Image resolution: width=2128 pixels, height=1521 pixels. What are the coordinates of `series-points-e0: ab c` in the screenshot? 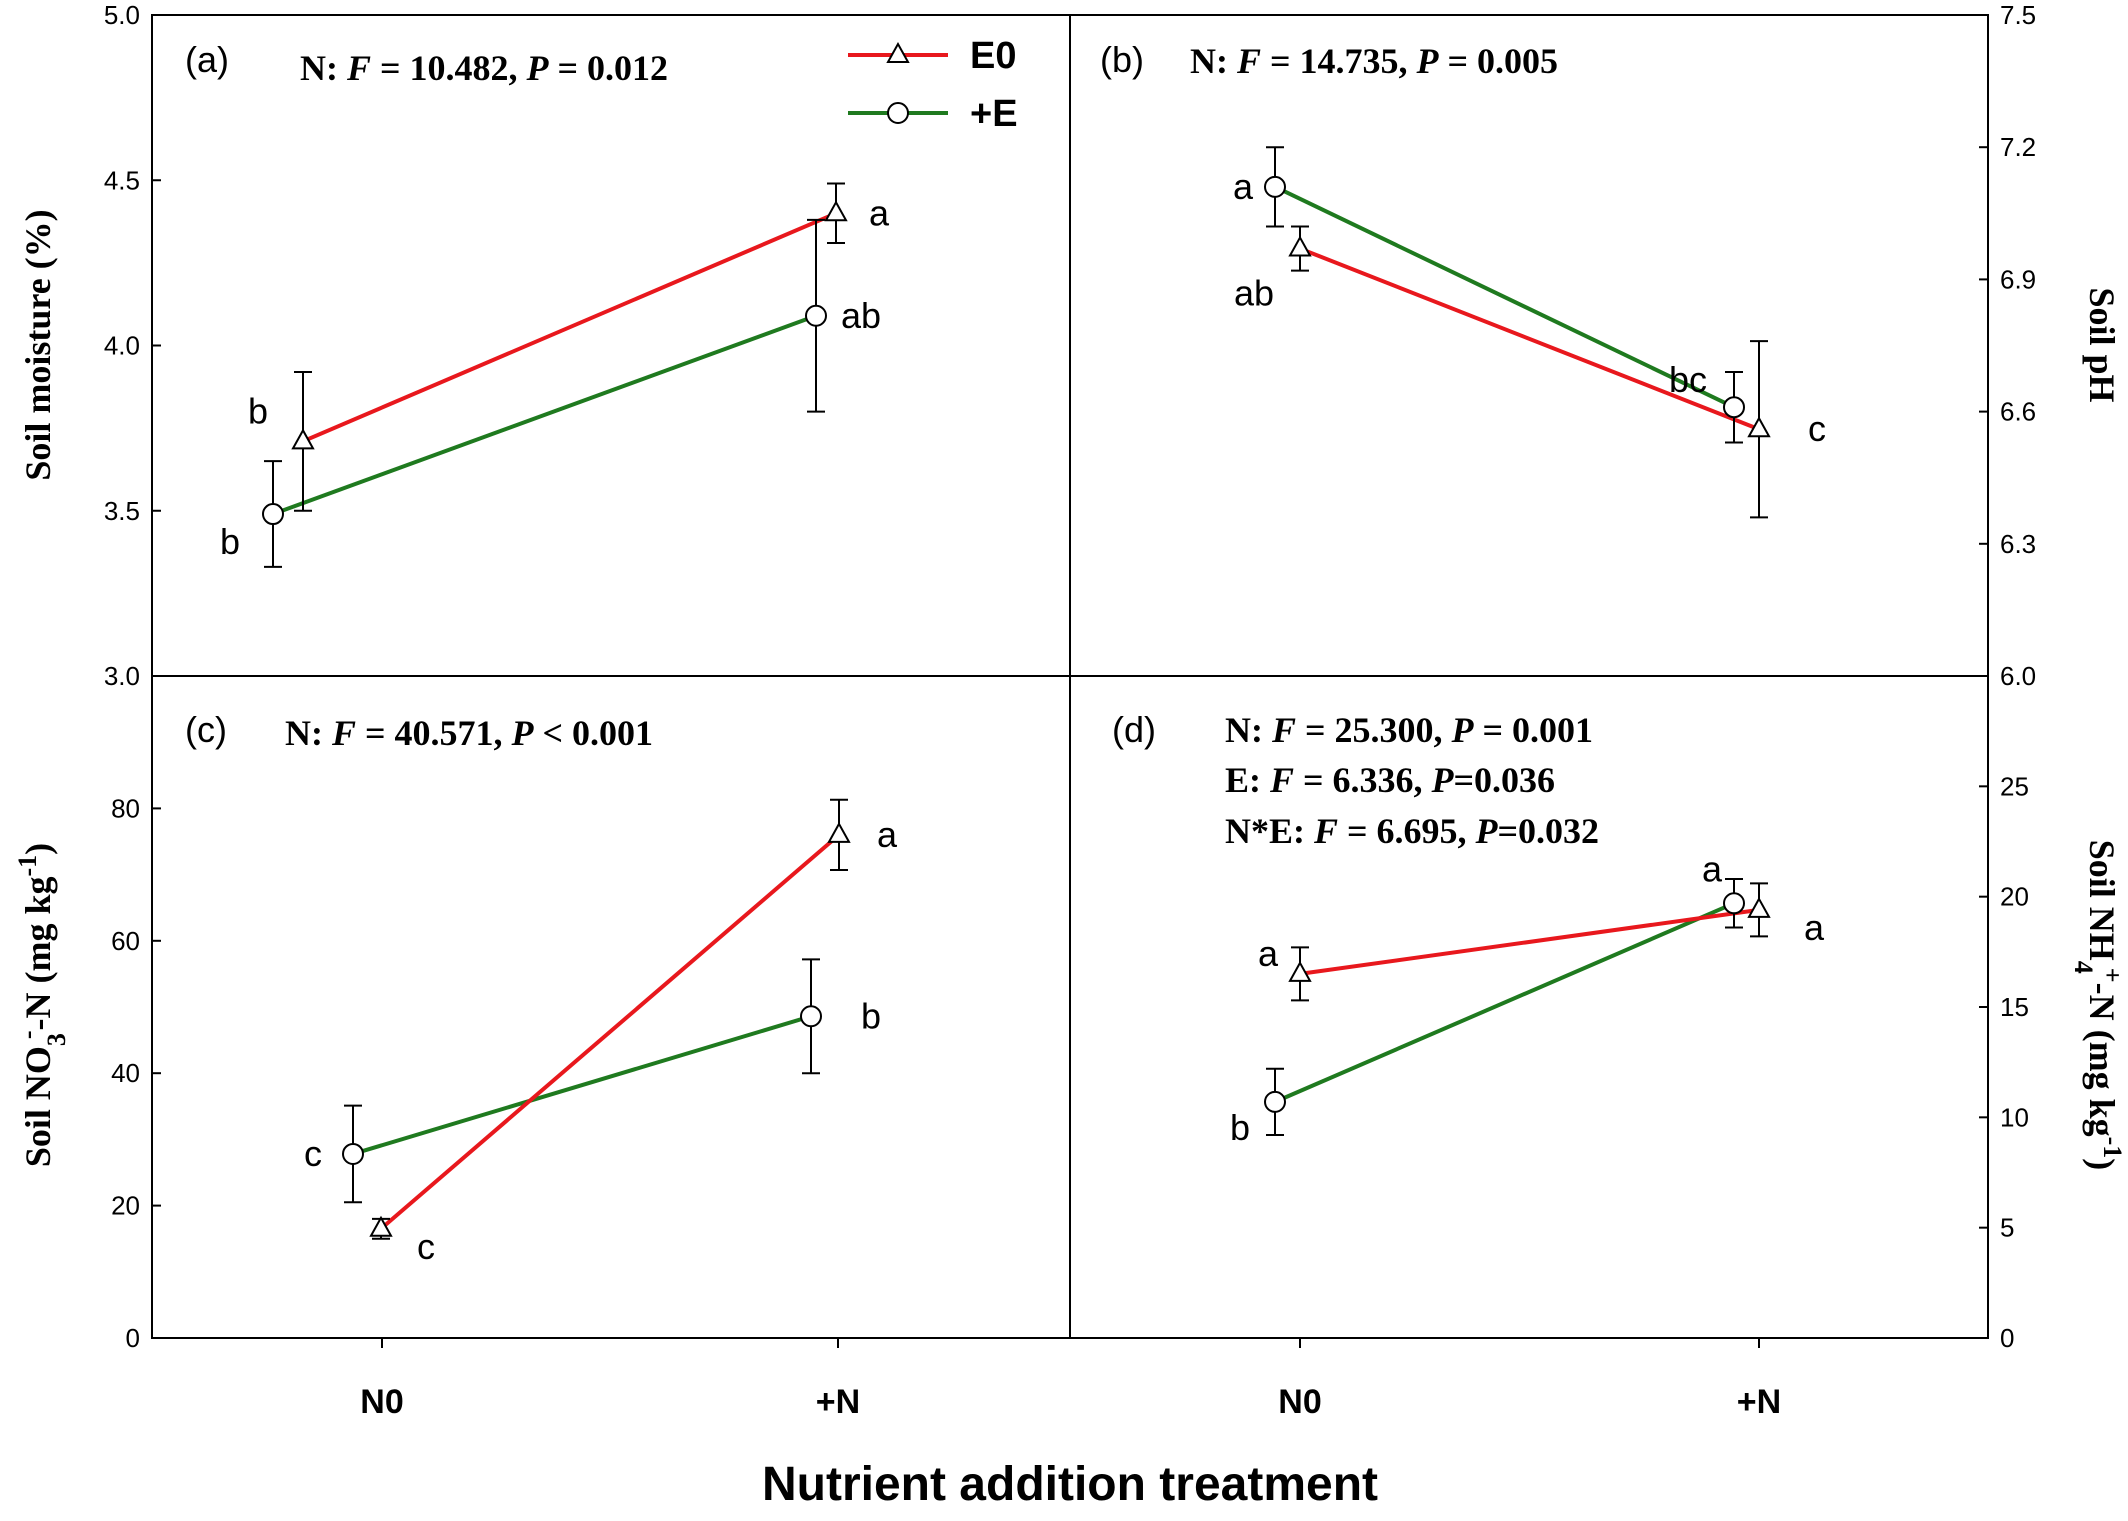 It's located at (1530, 372).